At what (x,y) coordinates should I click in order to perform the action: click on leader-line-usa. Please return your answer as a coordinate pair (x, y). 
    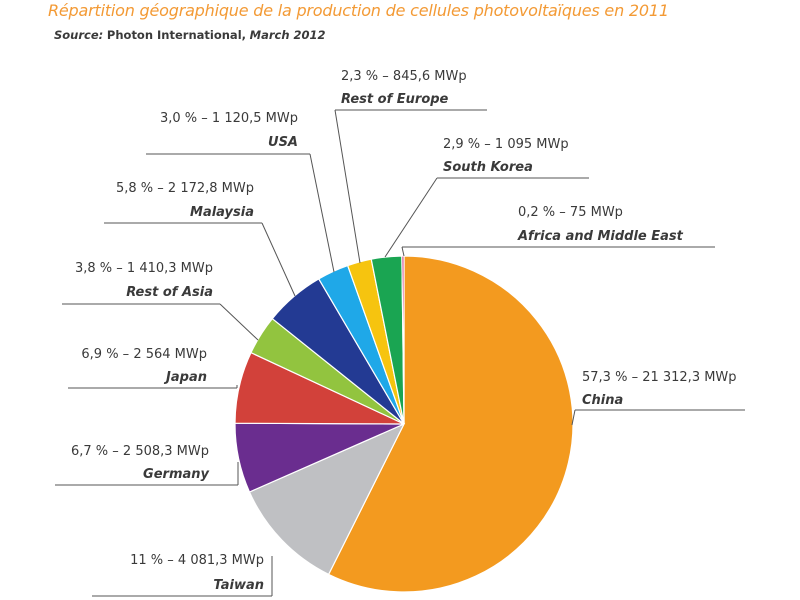
    Looking at the image, I should click on (322, 213).